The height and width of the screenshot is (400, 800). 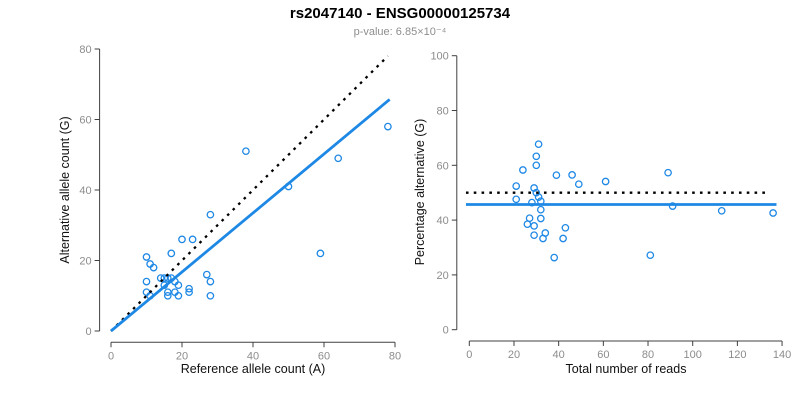 What do you see at coordinates (65, 190) in the screenshot?
I see `left-yaxis-title: Alternative allele count (G)` at bounding box center [65, 190].